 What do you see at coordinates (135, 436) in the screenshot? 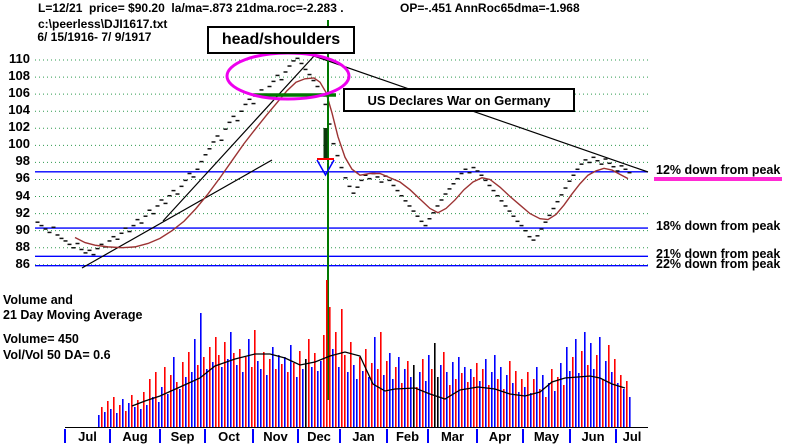
I see `month-label: Aug` at bounding box center [135, 436].